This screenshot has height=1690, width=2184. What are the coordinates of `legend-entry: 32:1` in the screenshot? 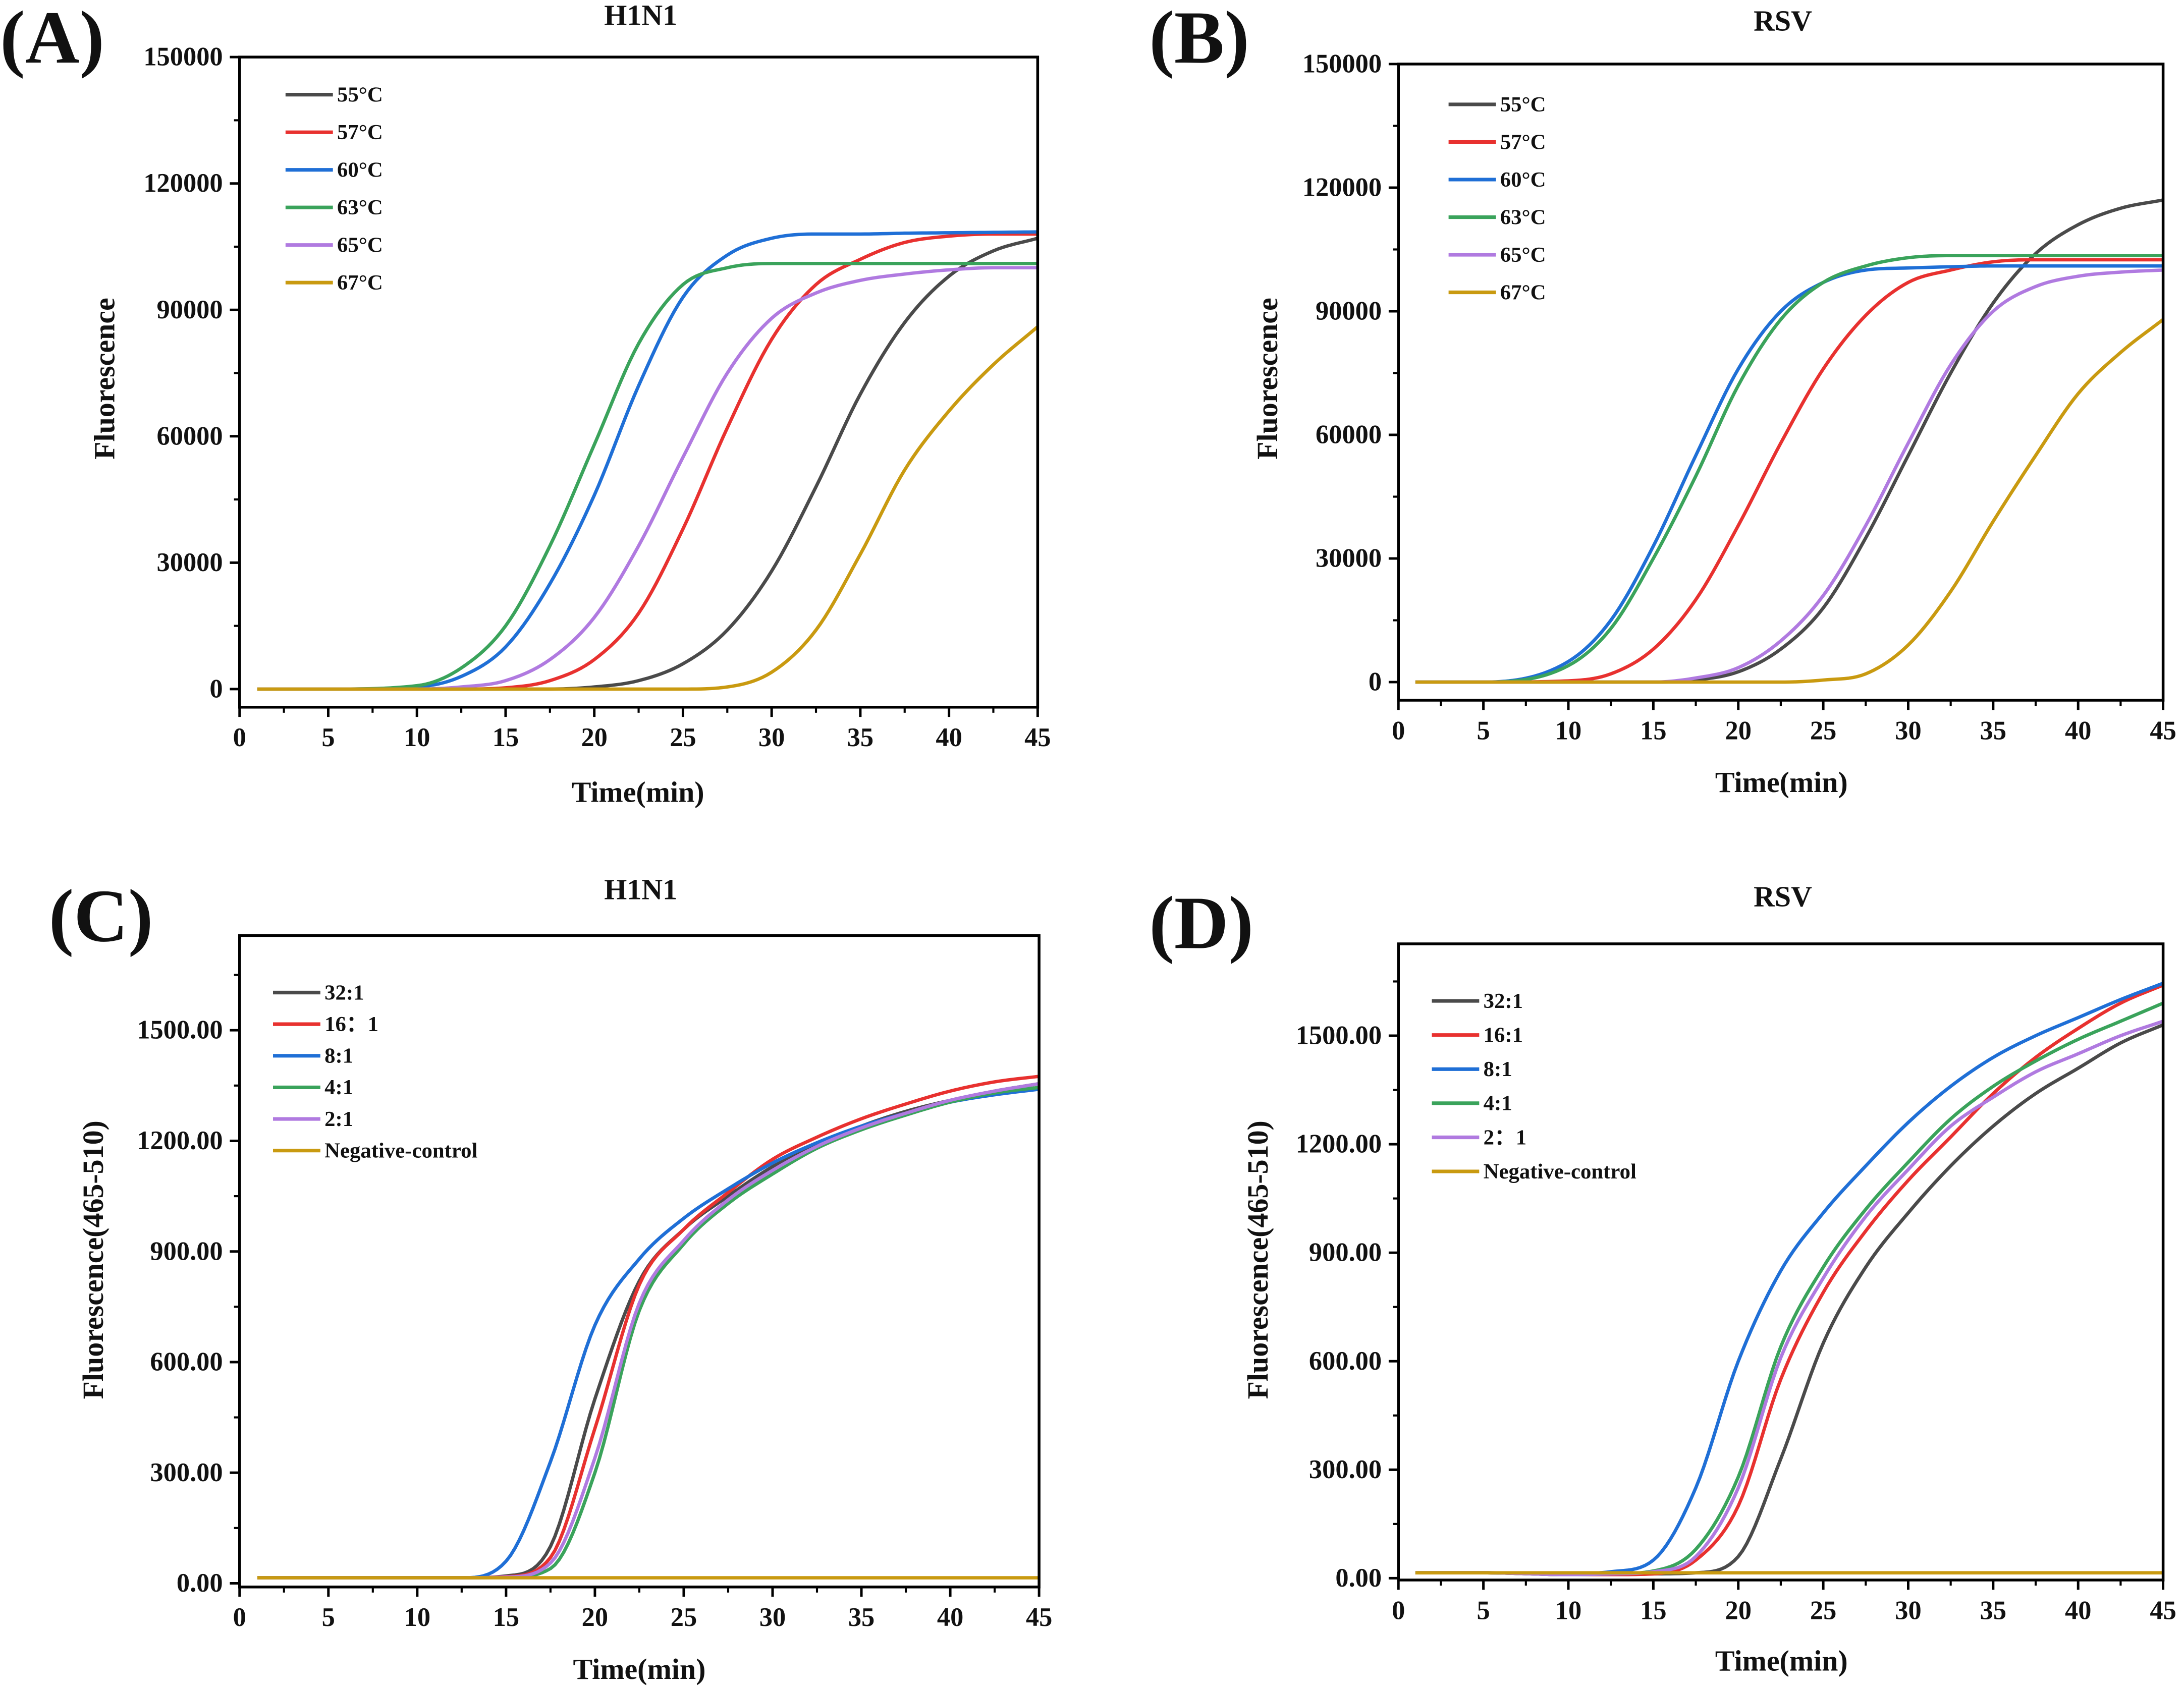 It's located at (344, 992).